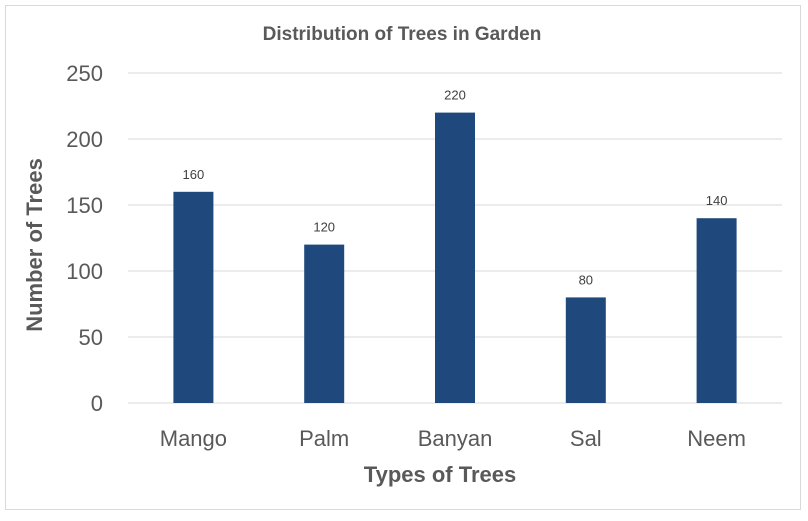  Describe the element at coordinates (586, 279) in the screenshot. I see `data-label-sal: 80` at that location.